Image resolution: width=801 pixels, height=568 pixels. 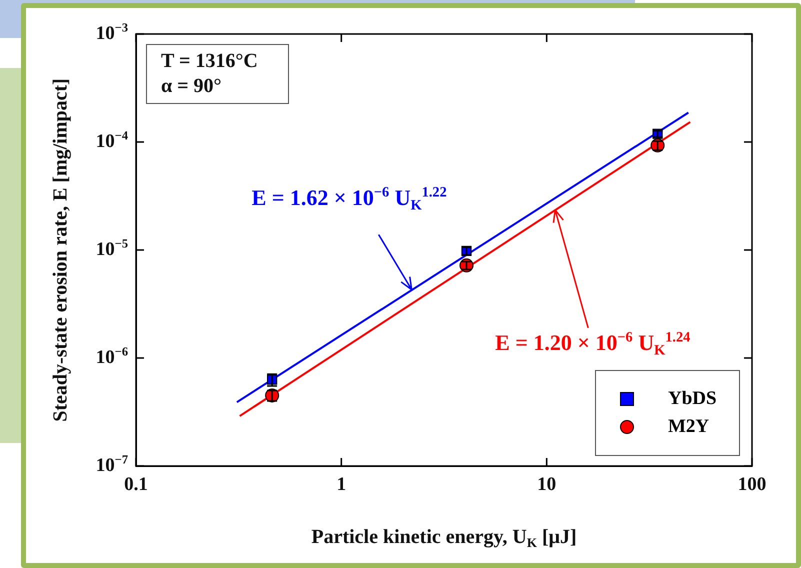 What do you see at coordinates (546, 485) in the screenshot?
I see `x-tick-label: 10` at bounding box center [546, 485].